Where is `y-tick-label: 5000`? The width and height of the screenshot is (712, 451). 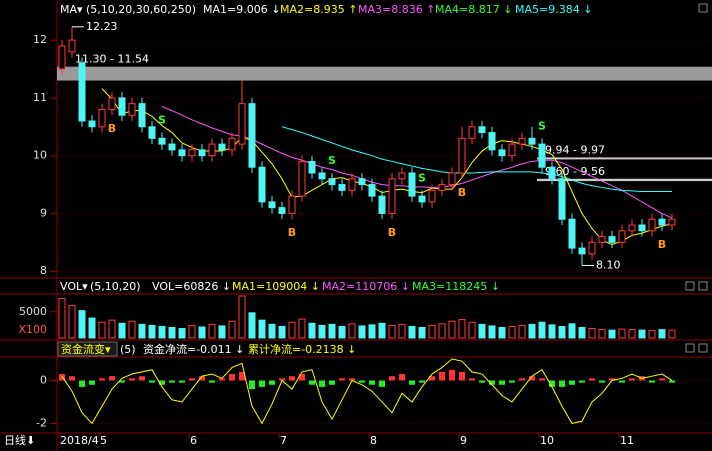 y-tick-label: 5000 is located at coordinates (33, 311).